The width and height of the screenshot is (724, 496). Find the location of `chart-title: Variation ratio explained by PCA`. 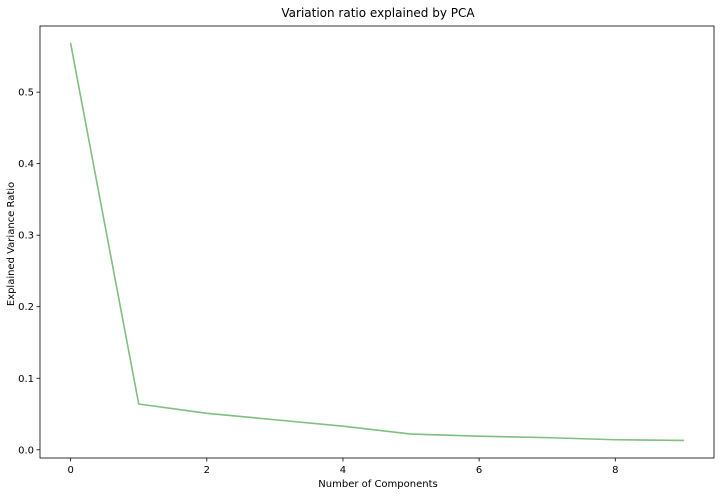

chart-title: Variation ratio explained by PCA is located at coordinates (378, 13).